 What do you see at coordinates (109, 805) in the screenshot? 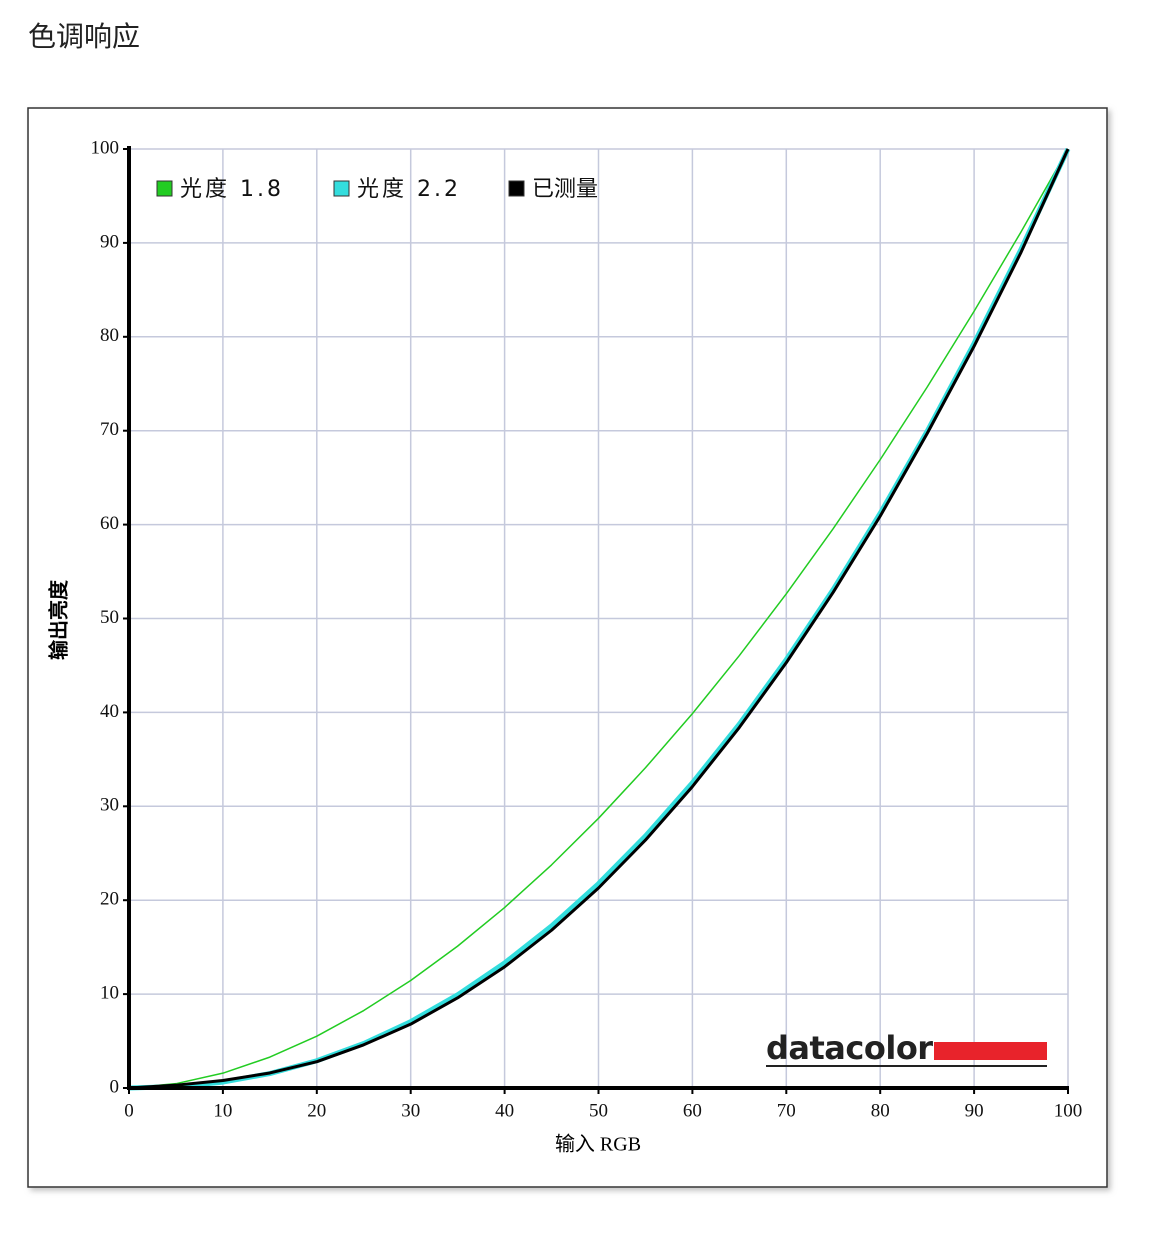
I see `y-tick-label: 30` at bounding box center [109, 805].